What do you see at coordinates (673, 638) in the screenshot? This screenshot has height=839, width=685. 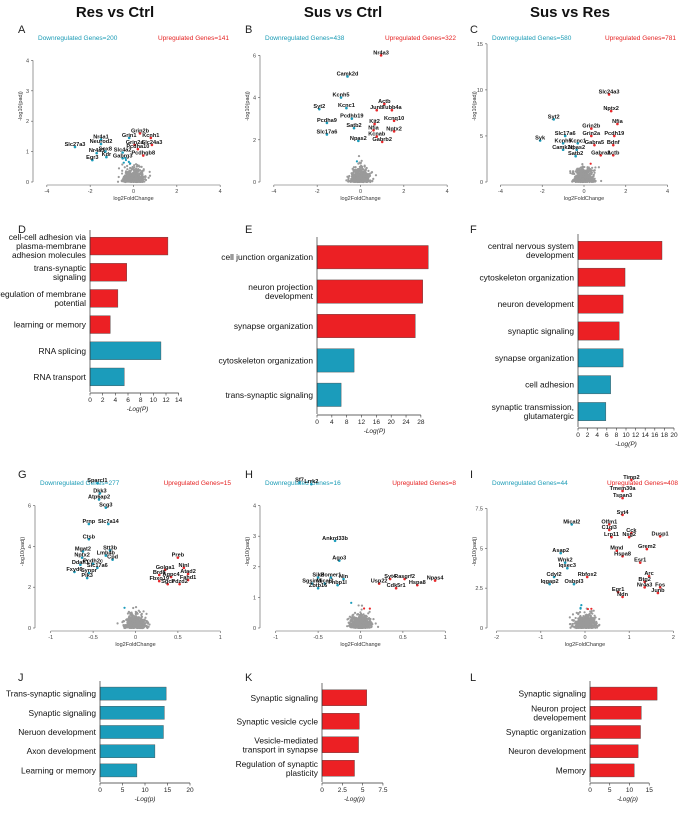 I see `x-tick-label: 2` at bounding box center [673, 638].